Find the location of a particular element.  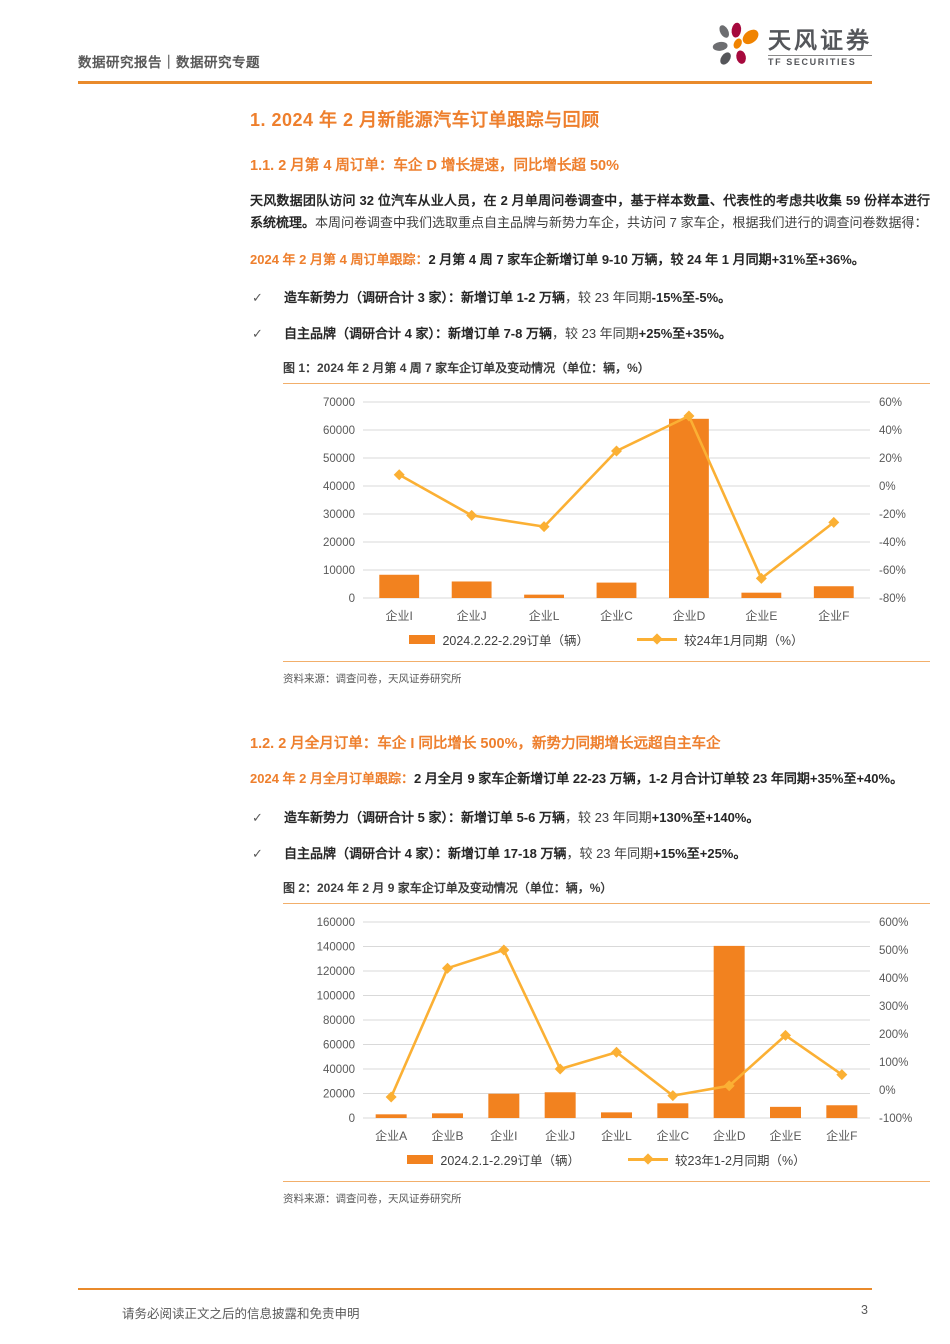

brand-name-en: TF SECURITIES is located at coordinates (820, 60).